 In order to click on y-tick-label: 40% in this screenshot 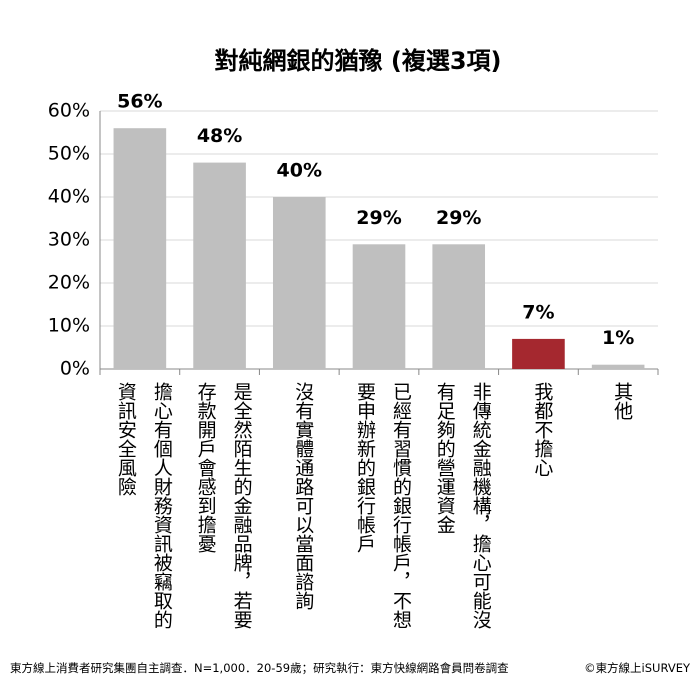, I will do `click(69, 197)`.